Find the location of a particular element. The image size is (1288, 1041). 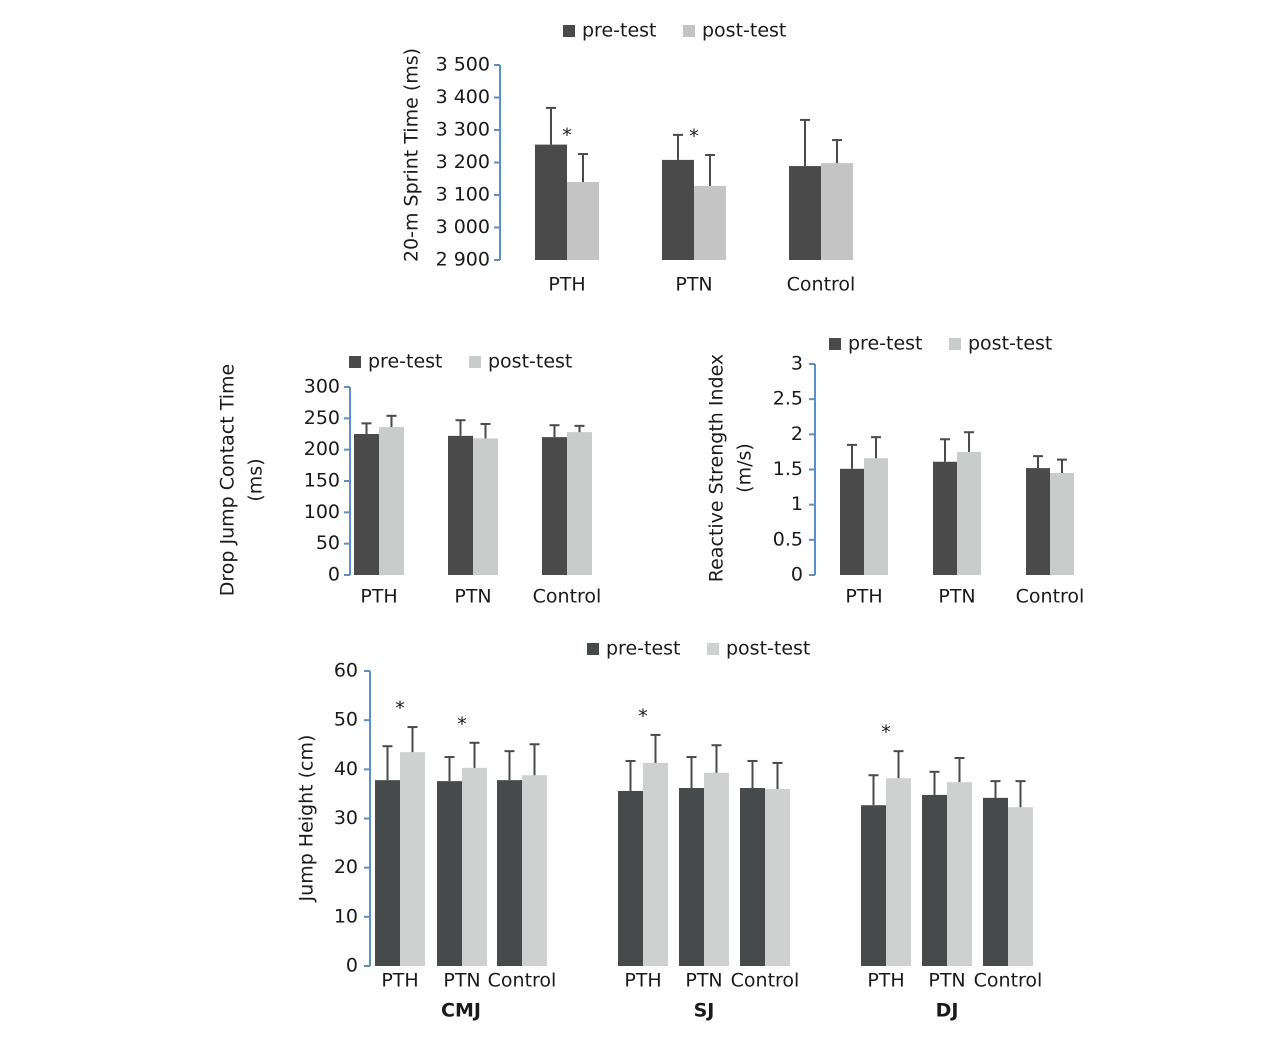

y-axis-label: (ms) is located at coordinates (256, 479).